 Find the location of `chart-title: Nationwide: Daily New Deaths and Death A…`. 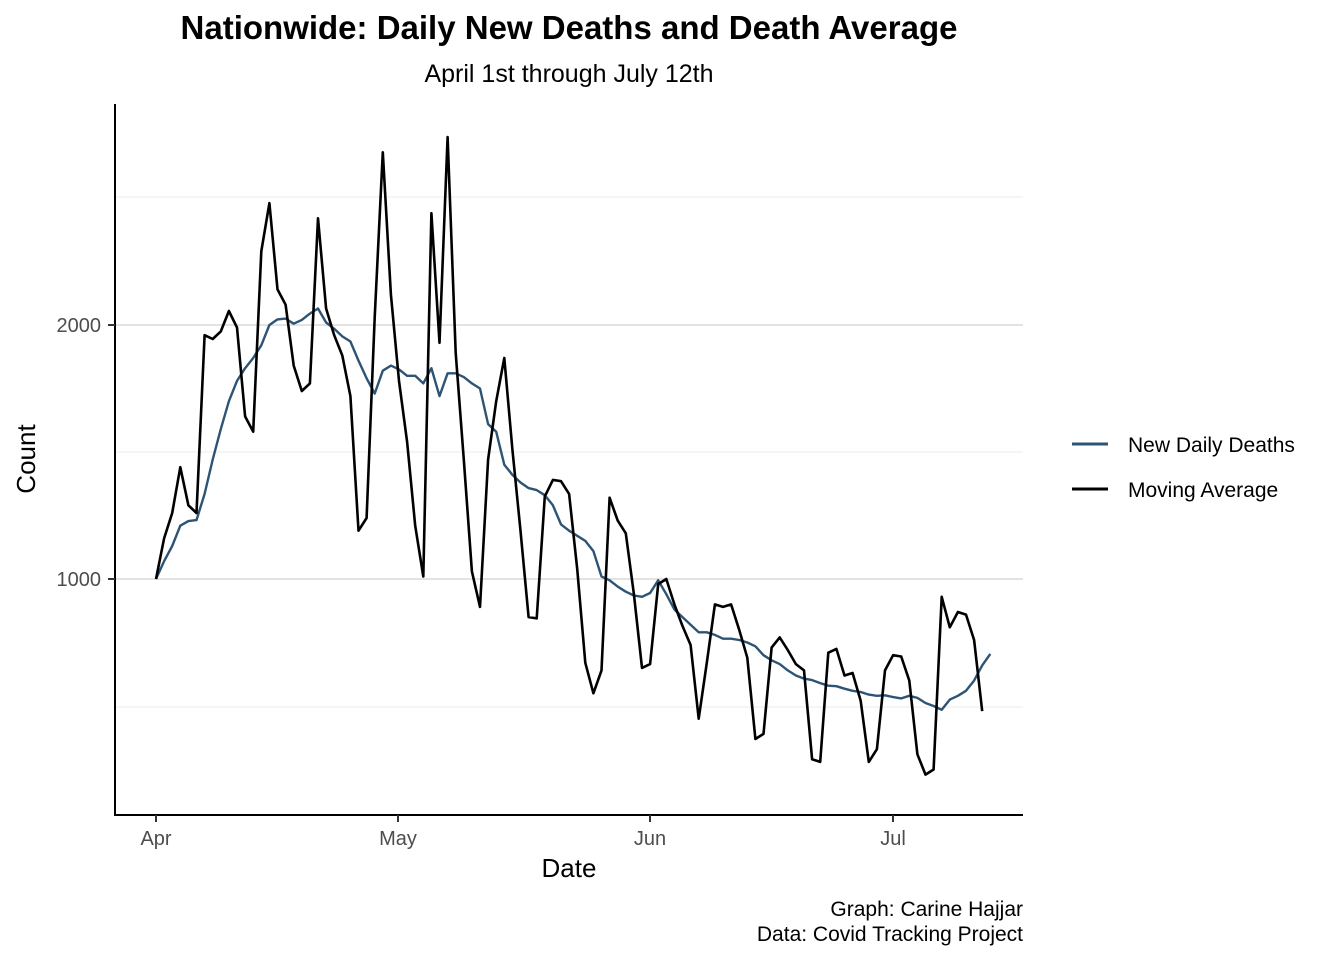

chart-title: Nationwide: Daily New Deaths and Death A… is located at coordinates (569, 27).